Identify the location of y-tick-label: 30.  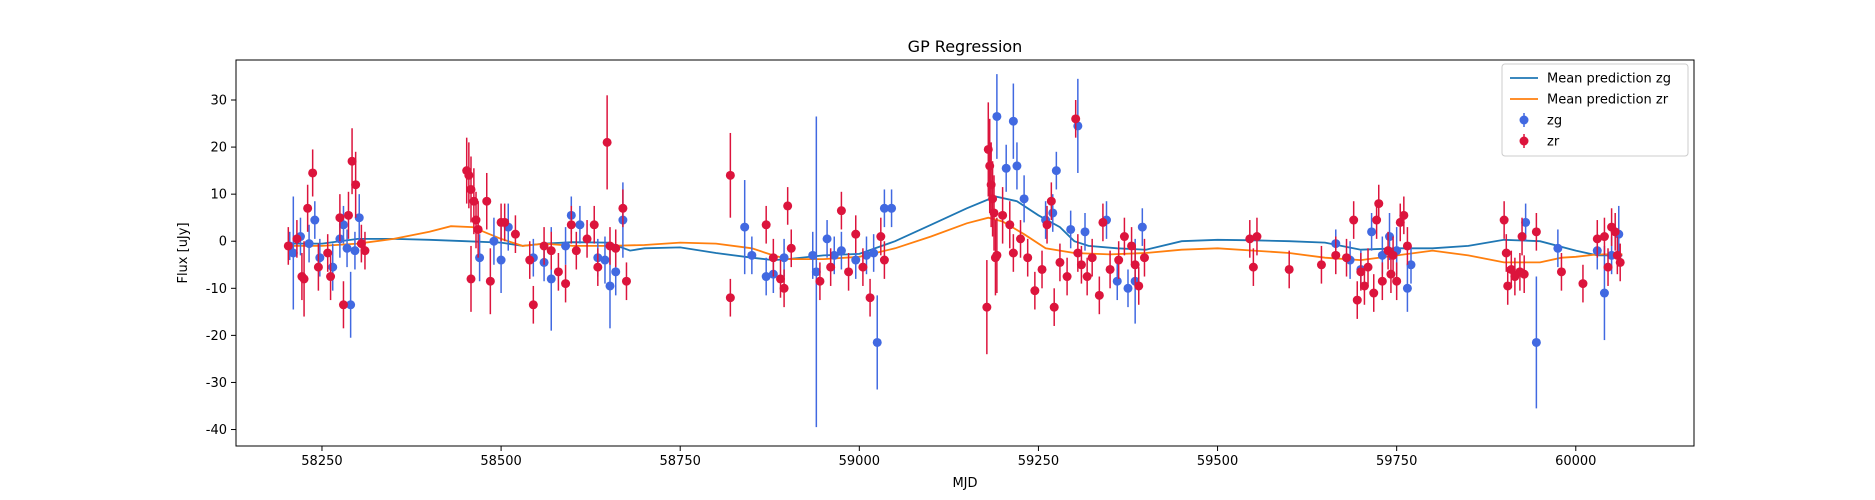
(218, 101).